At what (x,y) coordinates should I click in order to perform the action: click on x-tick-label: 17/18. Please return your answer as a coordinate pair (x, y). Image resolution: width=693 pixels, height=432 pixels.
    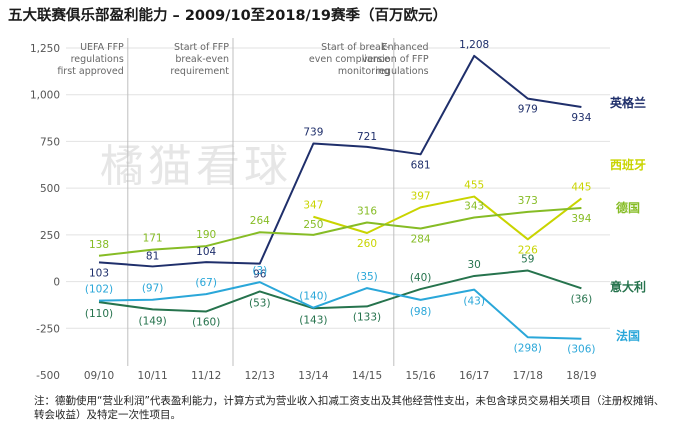
    Looking at the image, I should click on (528, 376).